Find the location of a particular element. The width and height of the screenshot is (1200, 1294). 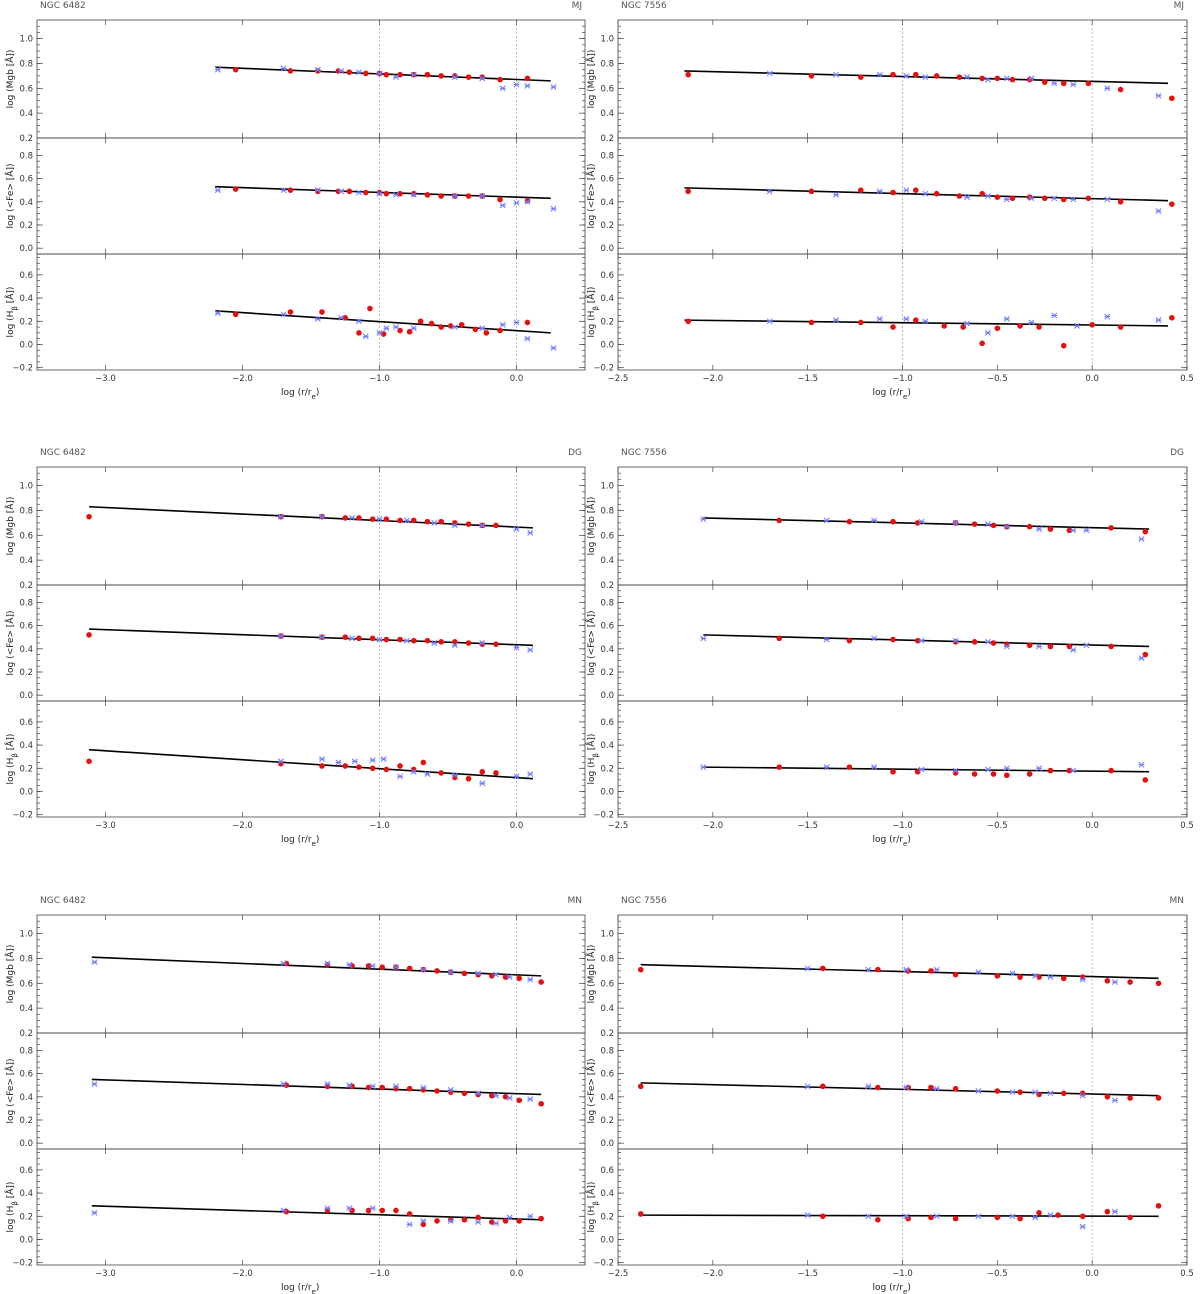

fit-line is located at coordinates (926, 641).